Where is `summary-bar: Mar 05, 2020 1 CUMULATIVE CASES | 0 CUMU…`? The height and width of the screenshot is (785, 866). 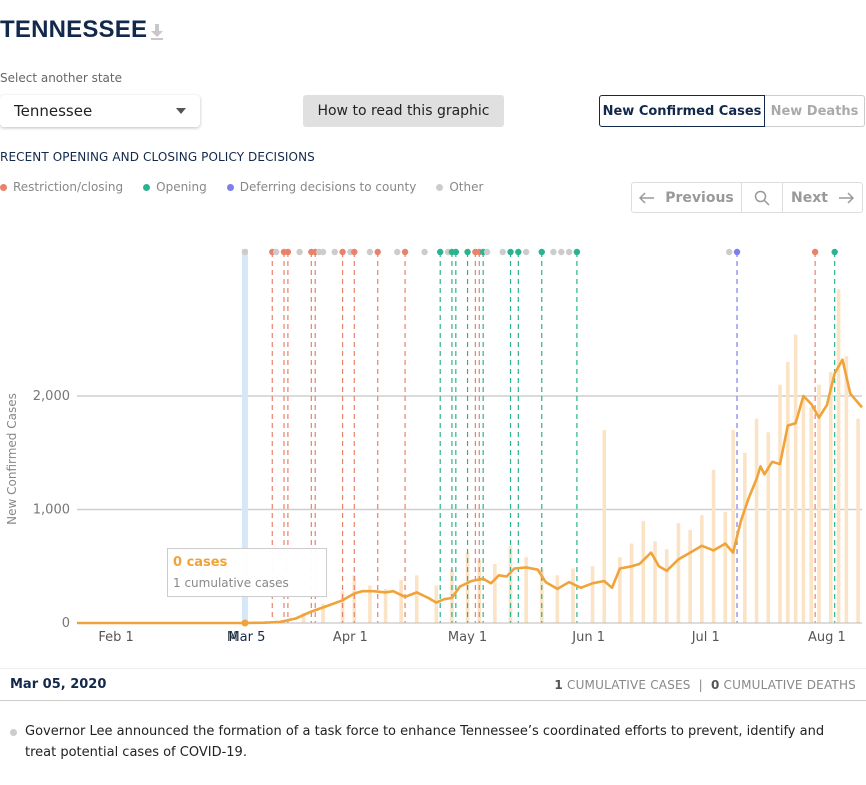
summary-bar: Mar 05, 2020 1 CUMULATIVE CASES | 0 CUMU… is located at coordinates (433, 684).